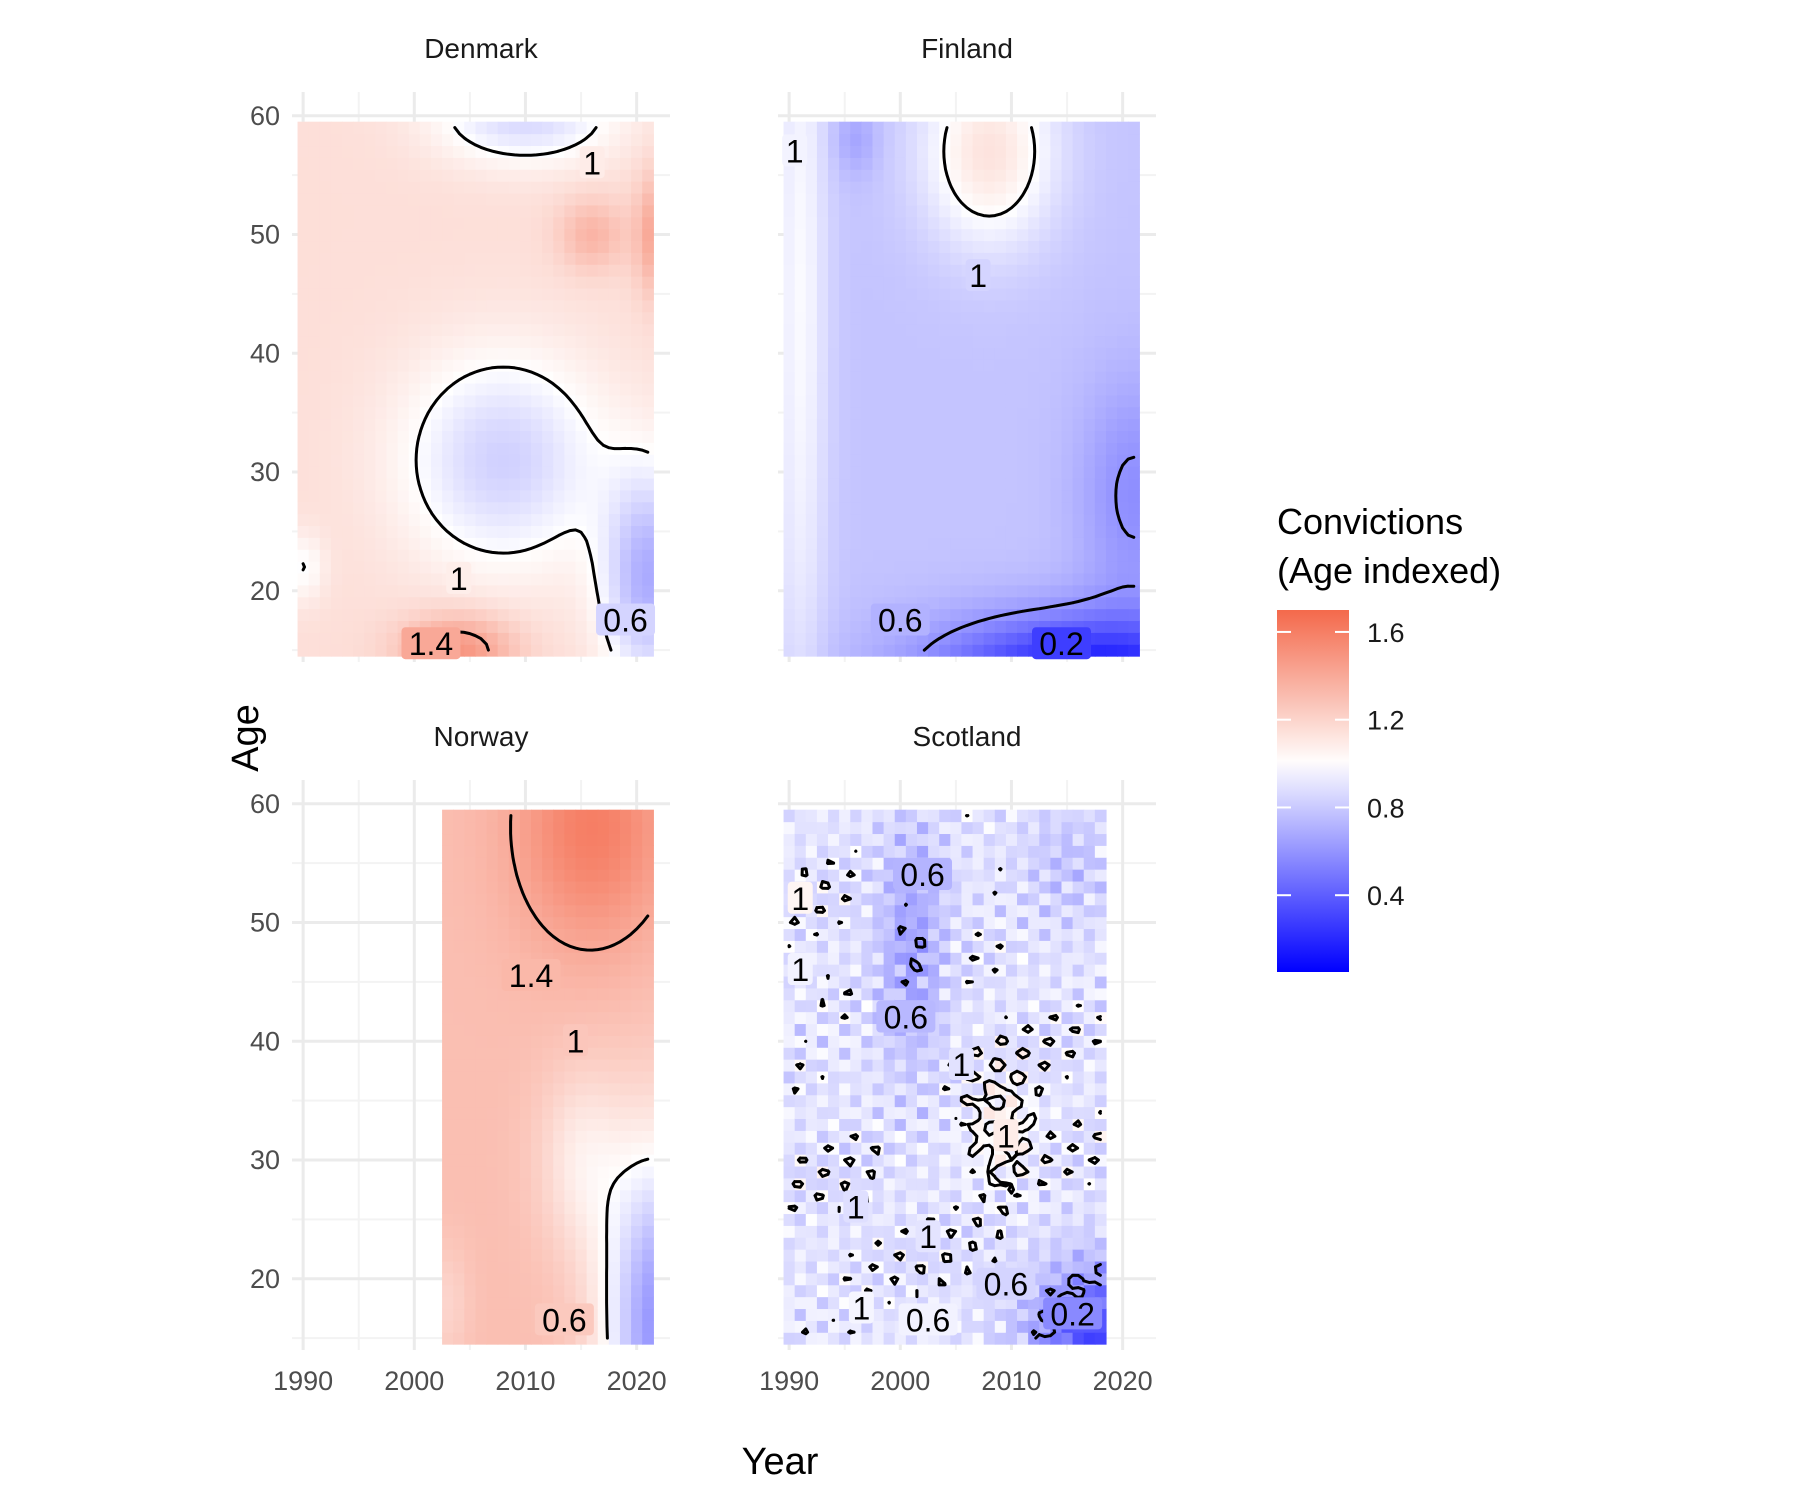  Describe the element at coordinates (900, 619) in the screenshot. I see `contour-label-bg` at that location.